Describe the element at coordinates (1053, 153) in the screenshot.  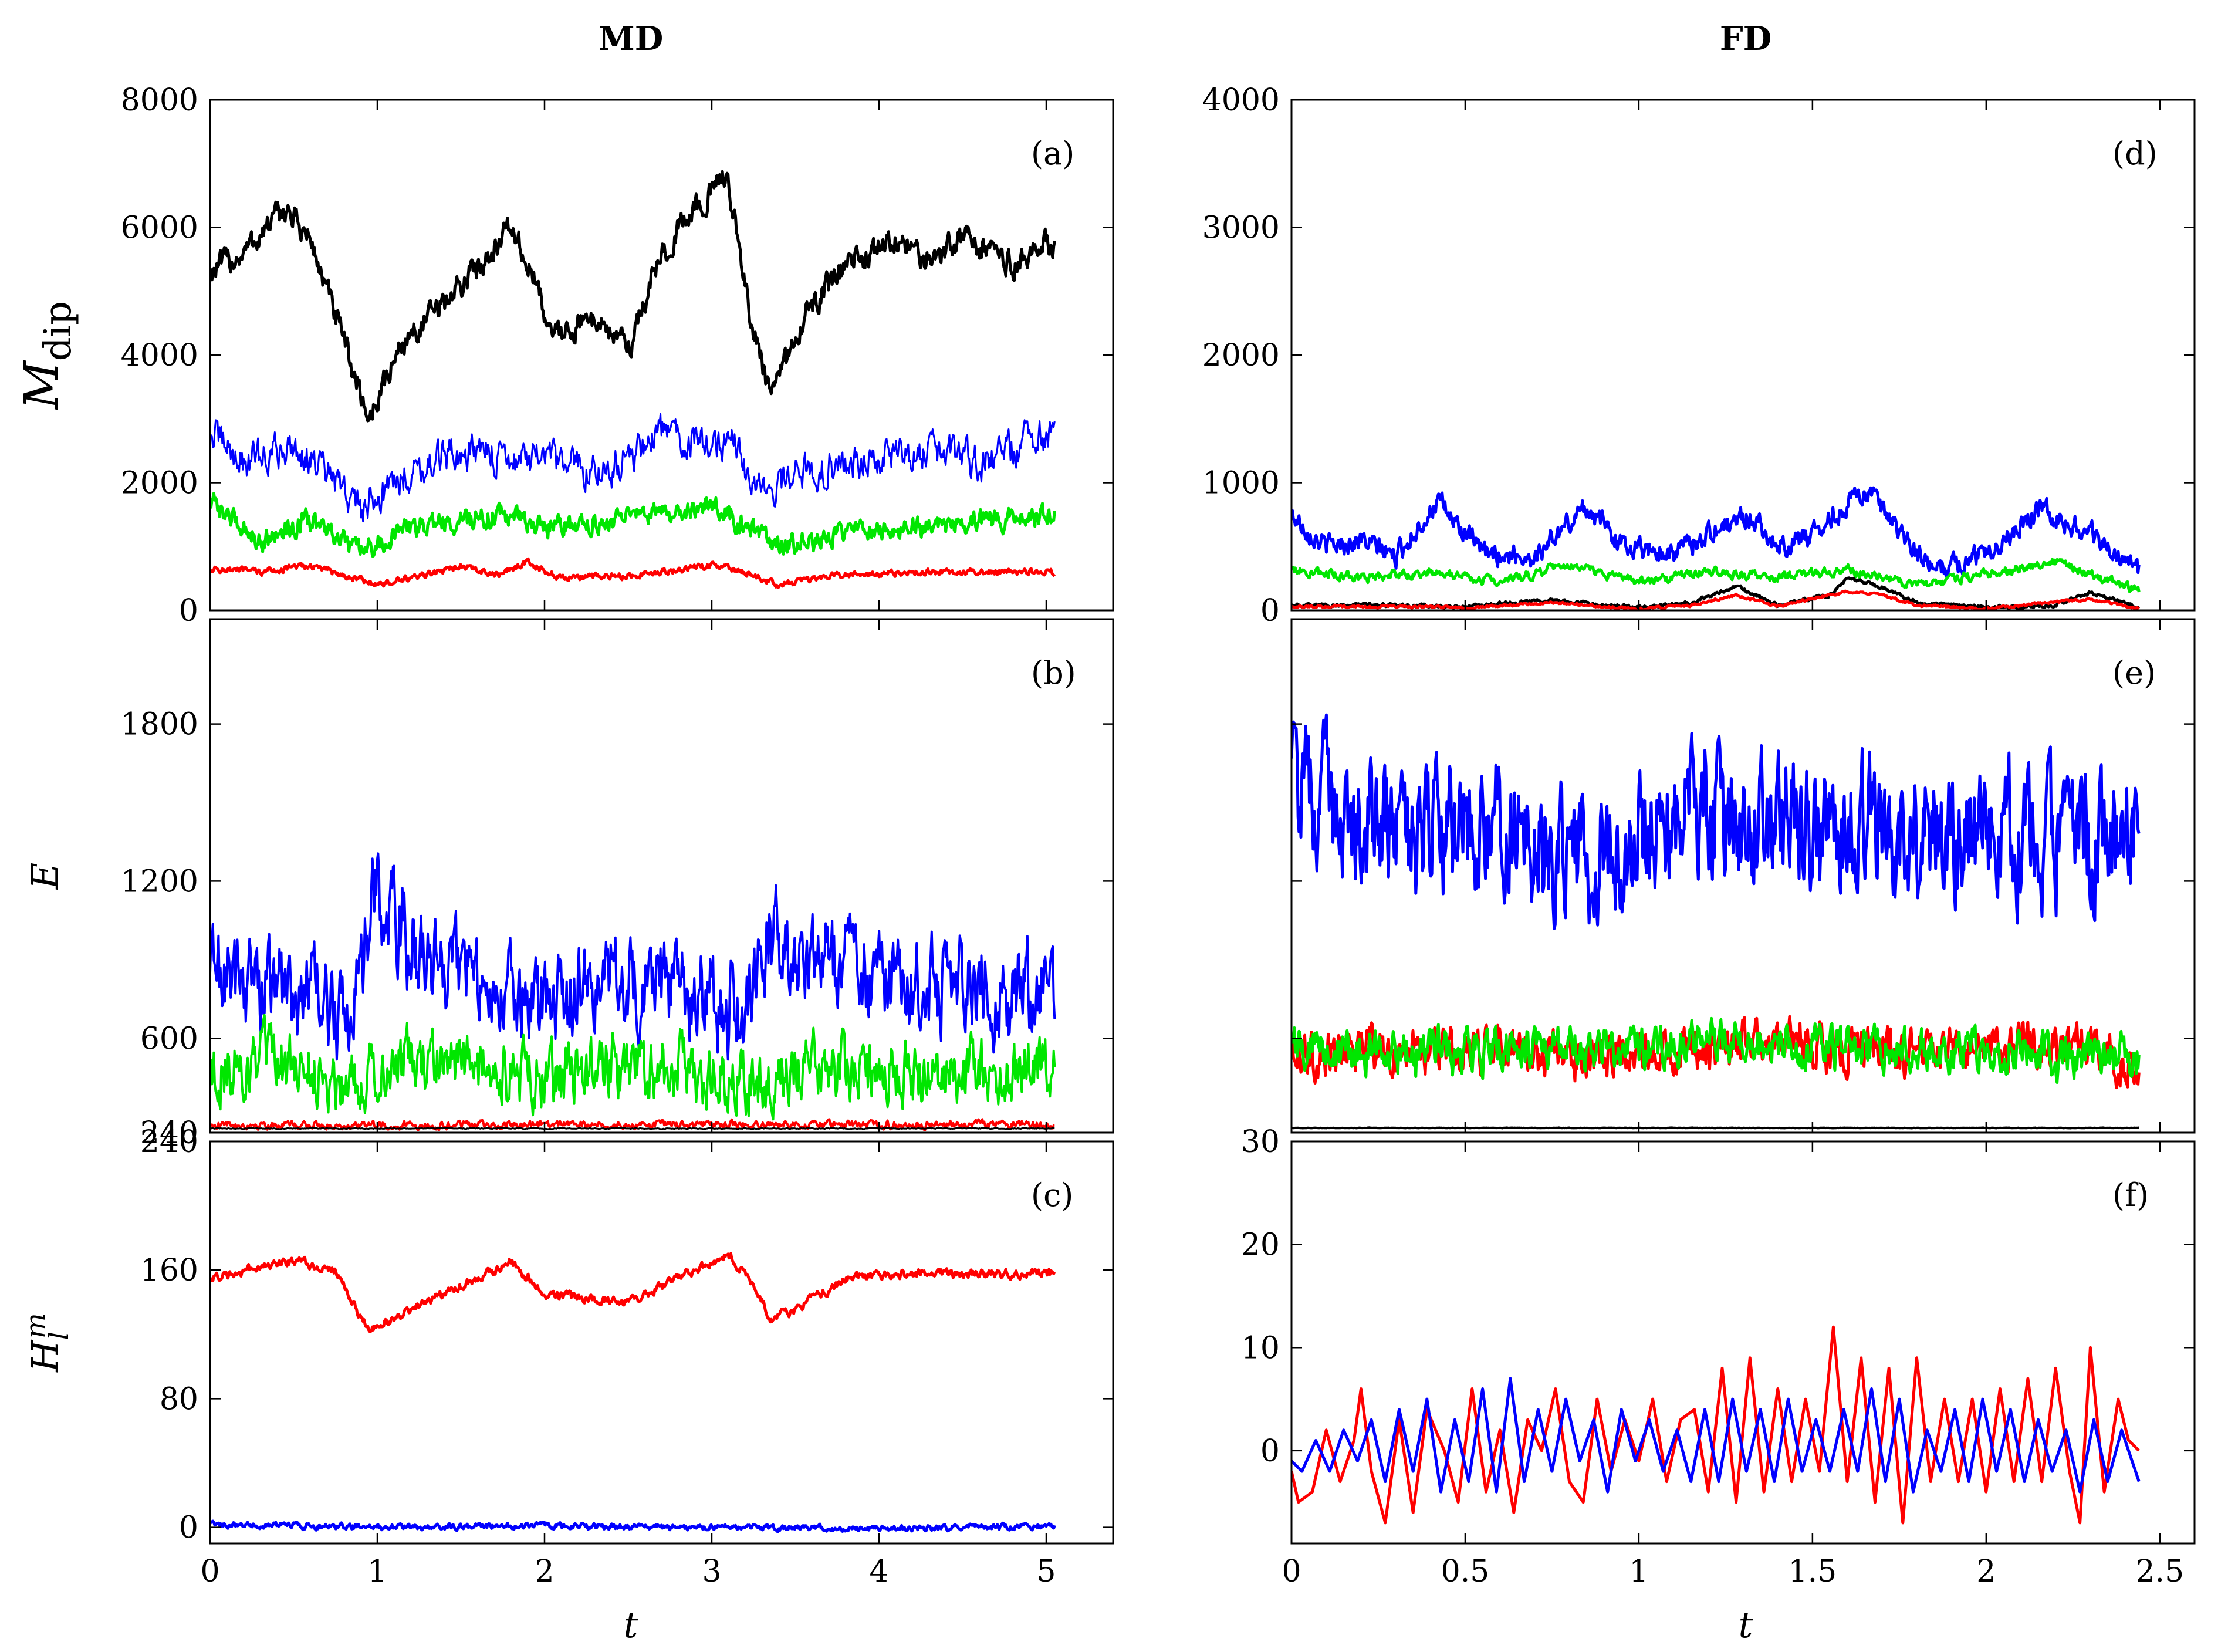
I see `panel-label: (a)` at that location.